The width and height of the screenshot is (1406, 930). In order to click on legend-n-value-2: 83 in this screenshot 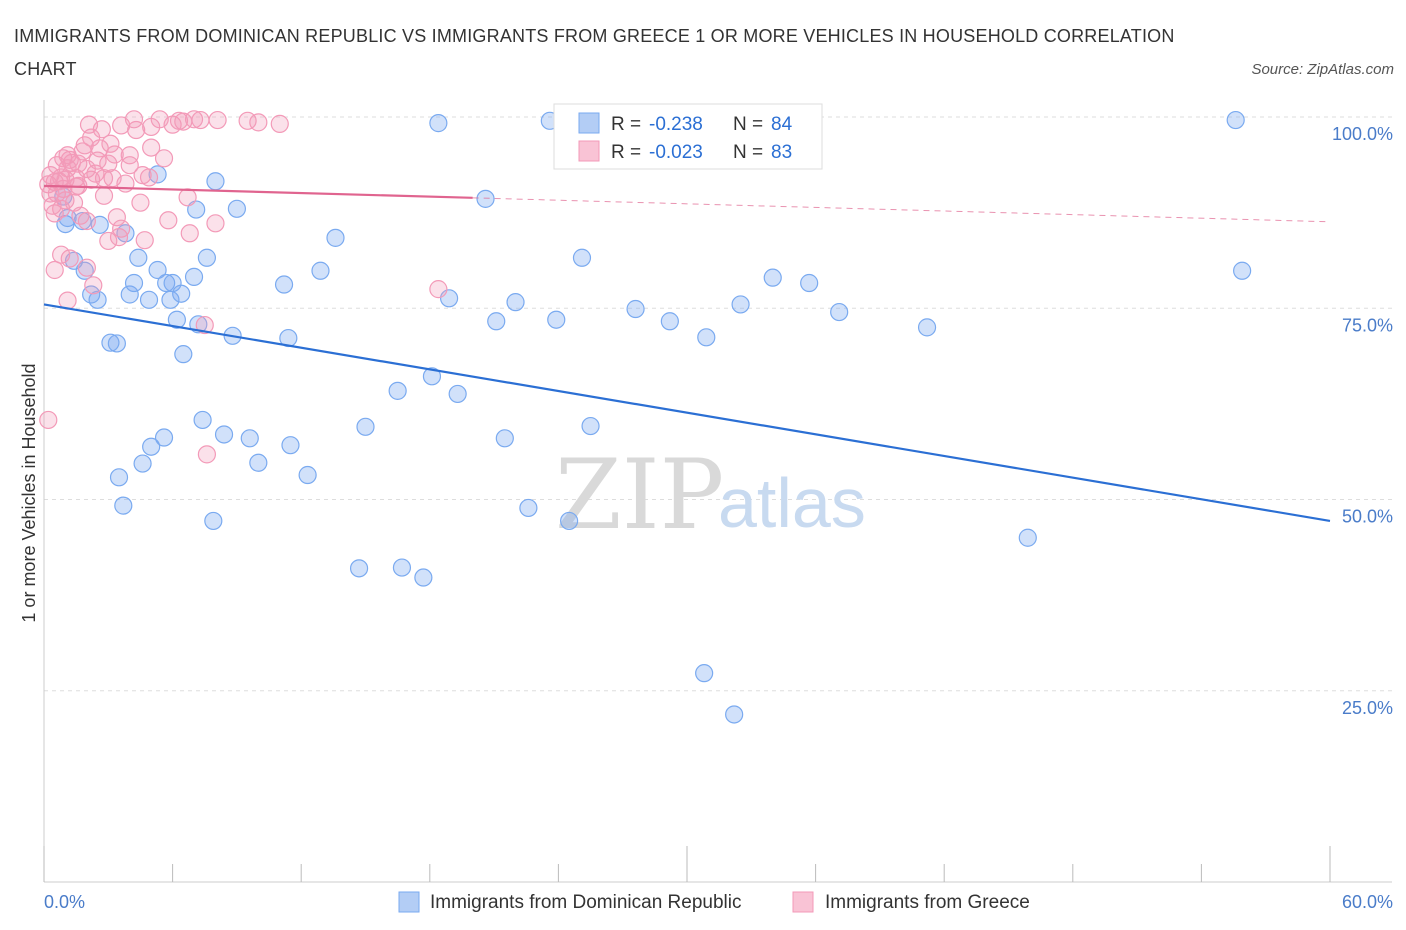, I will do `click(781, 152)`.